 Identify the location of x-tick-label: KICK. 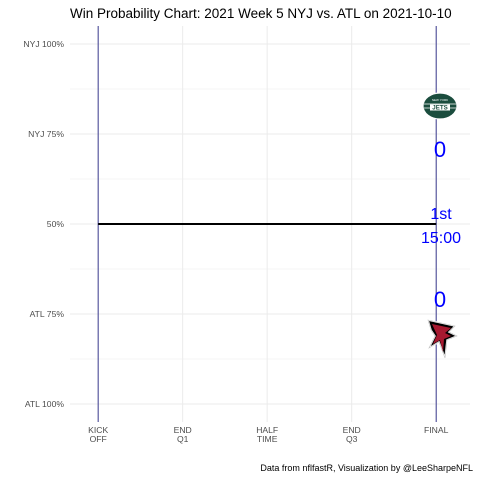
(98, 430).